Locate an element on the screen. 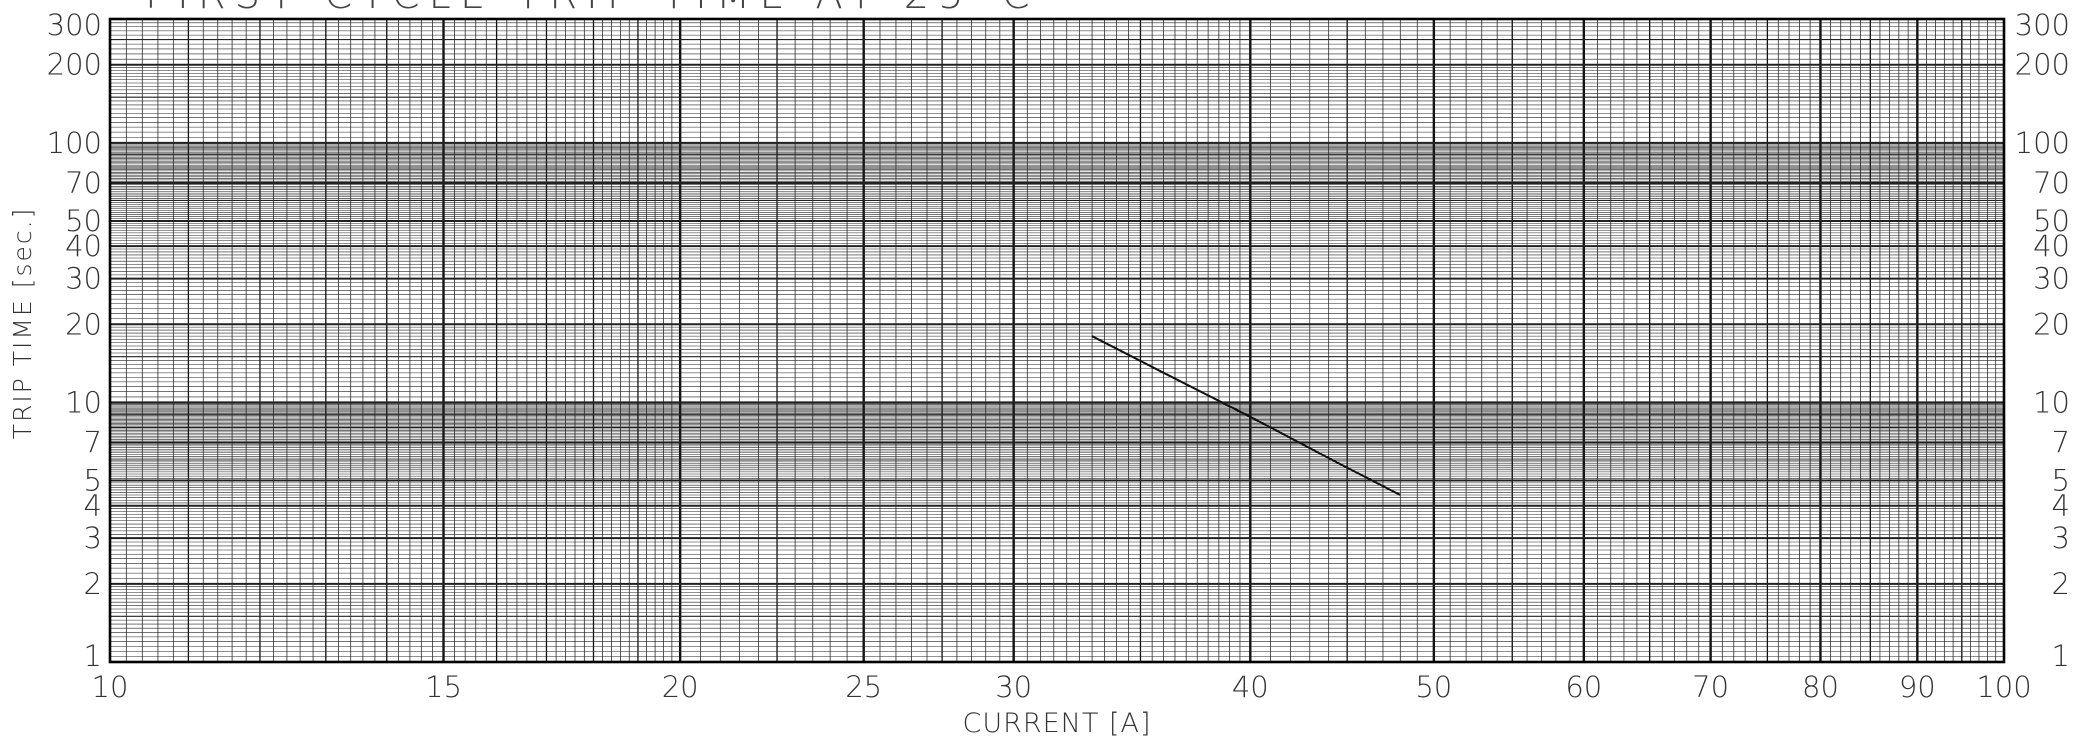 The height and width of the screenshot is (747, 2079). y-tick-label-left: 10 is located at coordinates (83, 402).